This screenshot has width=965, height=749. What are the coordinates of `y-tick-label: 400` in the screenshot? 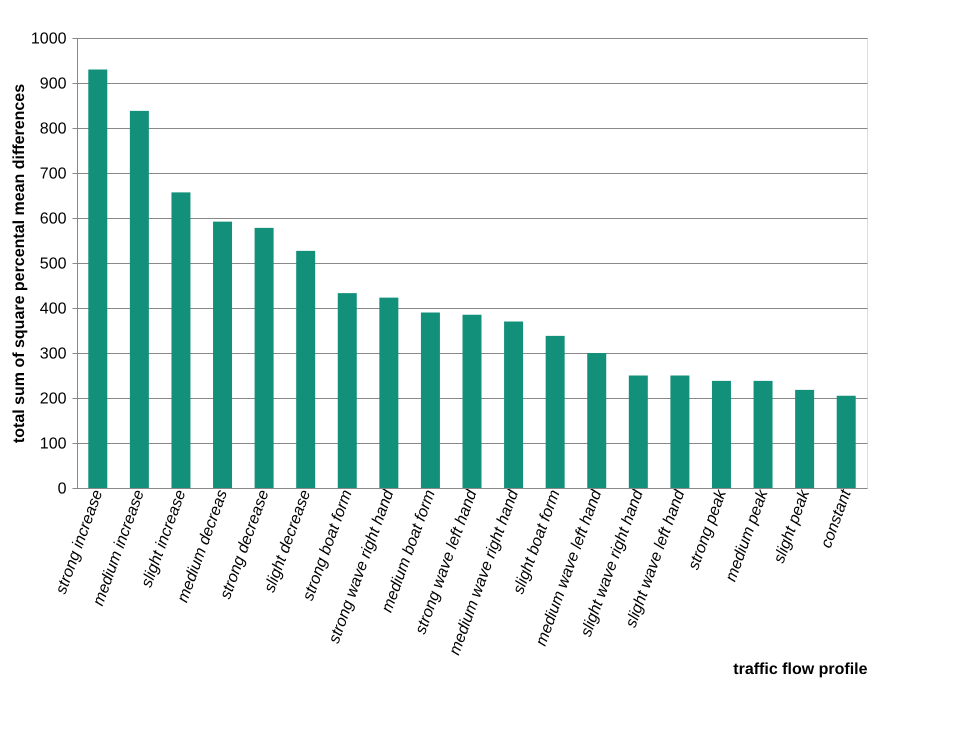 It's located at (53, 309).